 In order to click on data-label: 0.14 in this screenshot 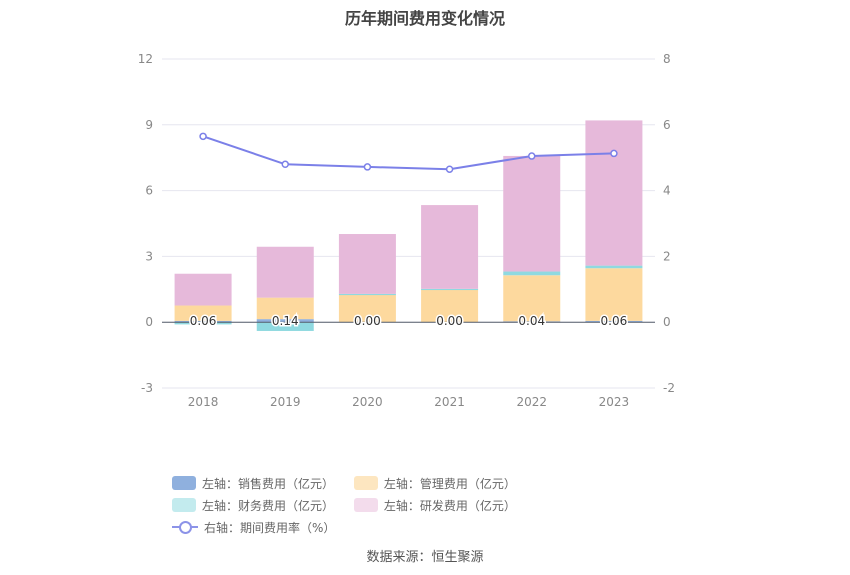, I will do `click(285, 321)`.